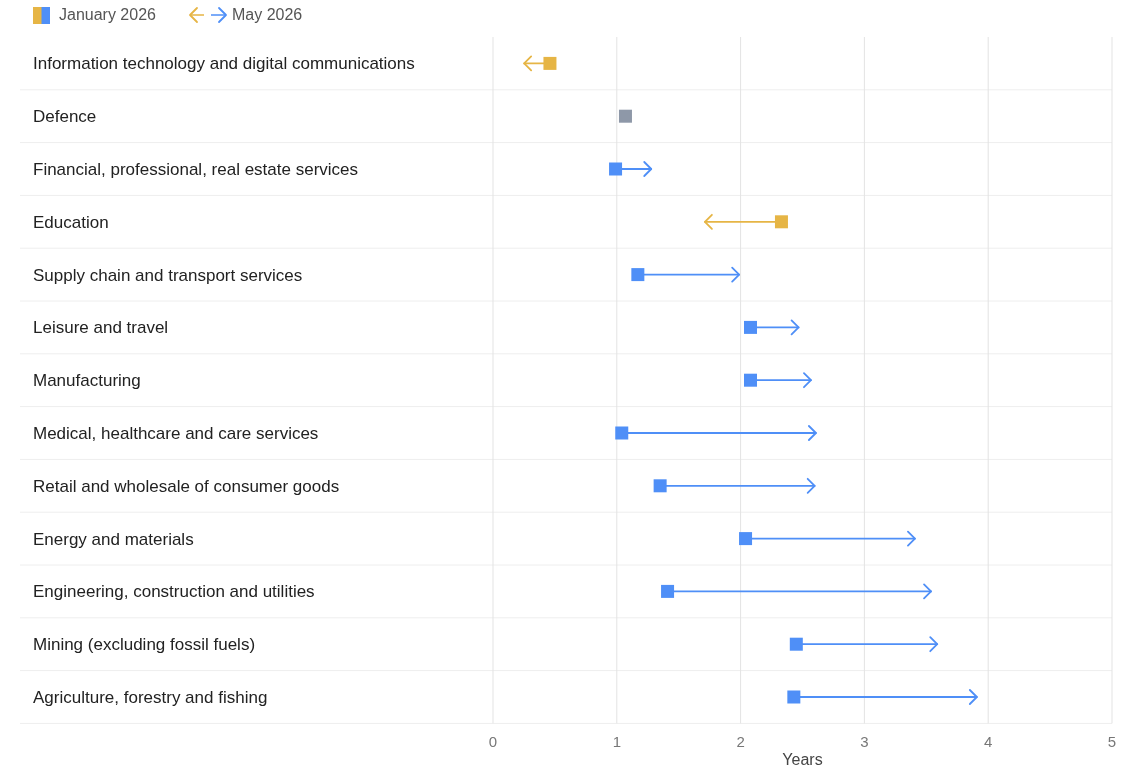  What do you see at coordinates (71, 222) in the screenshot?
I see `y-tick-label: Education` at bounding box center [71, 222].